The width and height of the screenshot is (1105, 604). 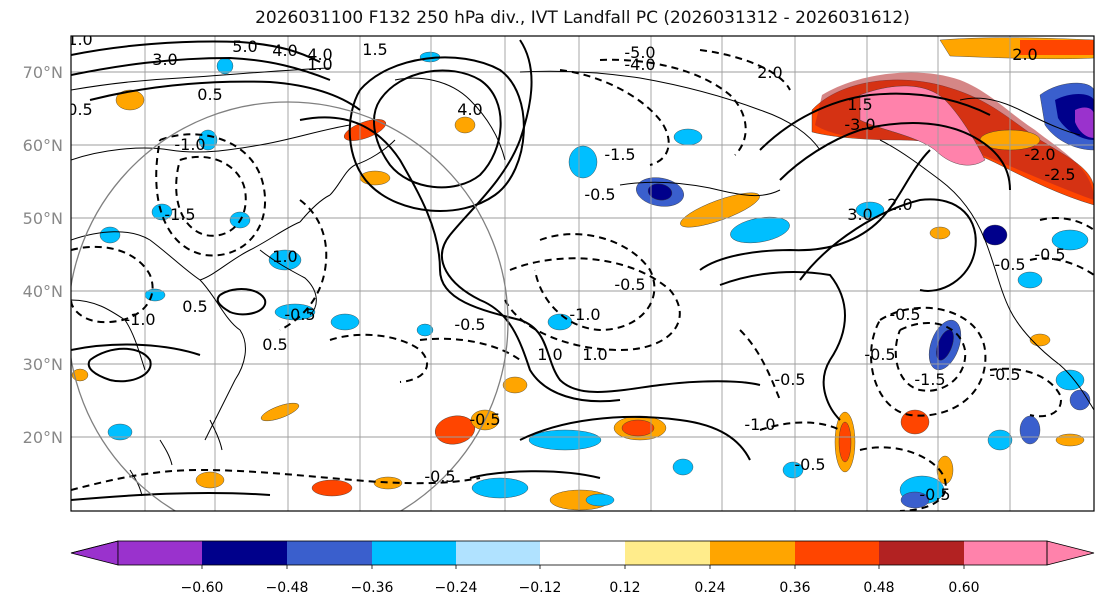 I want to click on contour-label: -3.0, so click(x=859, y=124).